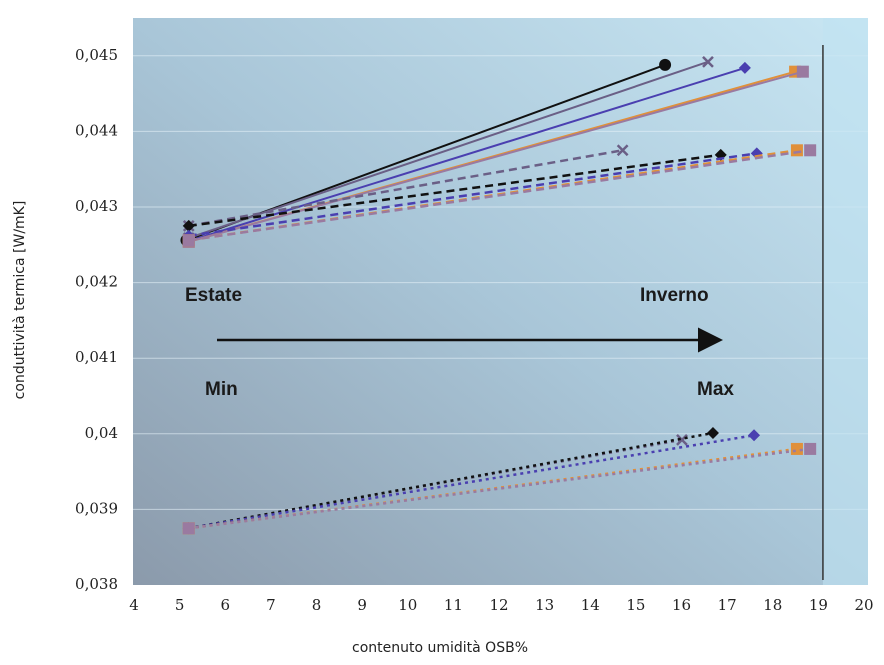 The image size is (884, 665). Describe the element at coordinates (96, 584) in the screenshot. I see `y-tick-label: 0,038` at that location.